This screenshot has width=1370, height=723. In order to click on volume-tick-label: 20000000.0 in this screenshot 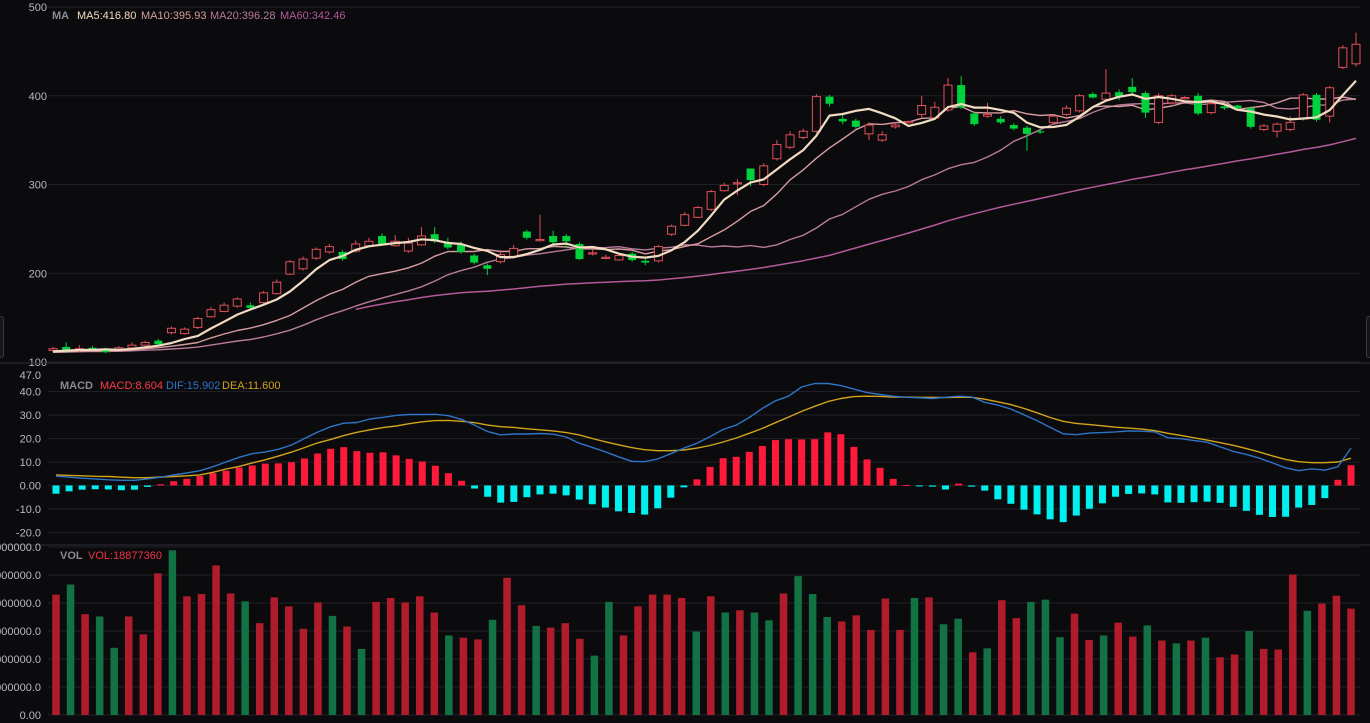, I will do `click(20, 604)`.